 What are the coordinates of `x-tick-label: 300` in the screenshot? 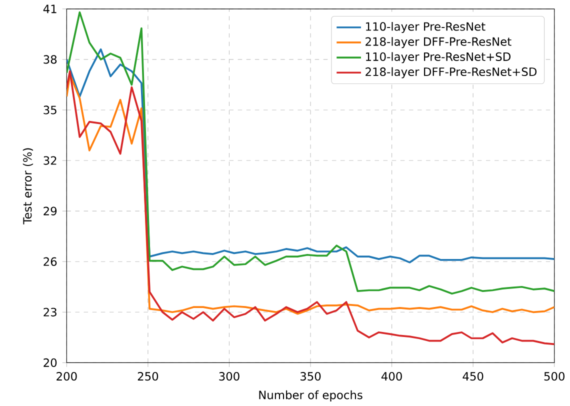 It's located at (229, 376).